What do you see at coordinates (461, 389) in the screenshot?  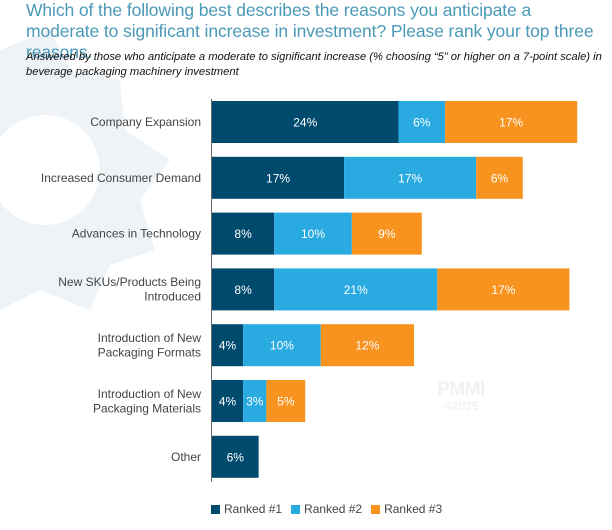 I see `watermark-brand: PMMI` at bounding box center [461, 389].